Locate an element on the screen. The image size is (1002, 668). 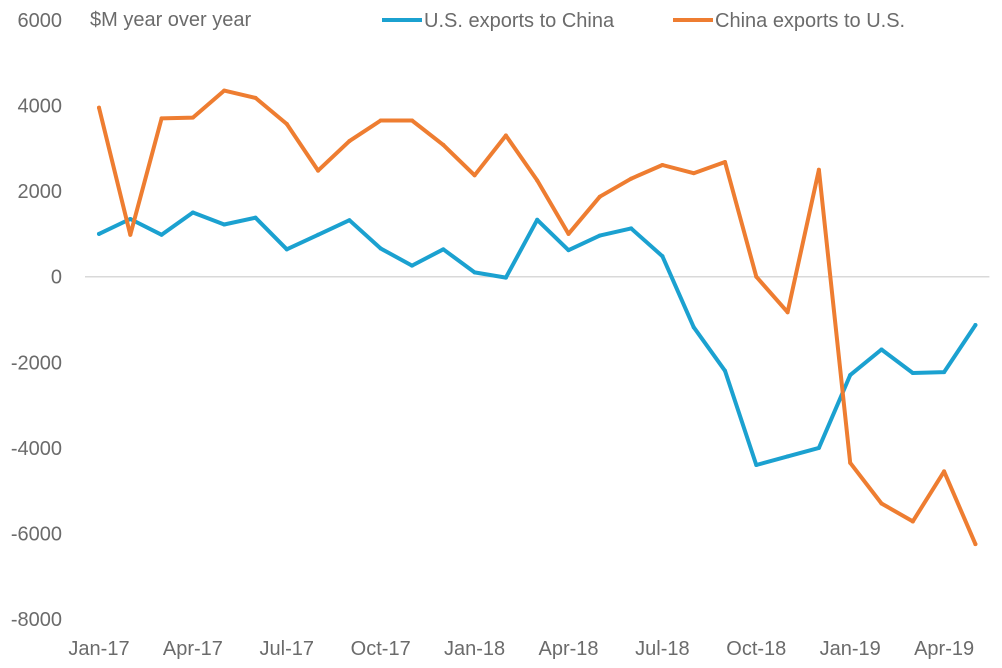
x-tick-label: Jan-17 is located at coordinates (98, 649).